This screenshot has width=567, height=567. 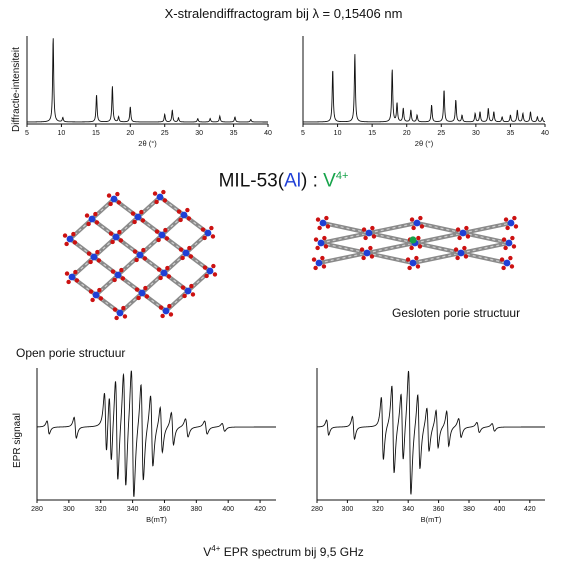 What do you see at coordinates (147, 143) in the screenshot?
I see `x-axis-label: 2θ (°)` at bounding box center [147, 143].